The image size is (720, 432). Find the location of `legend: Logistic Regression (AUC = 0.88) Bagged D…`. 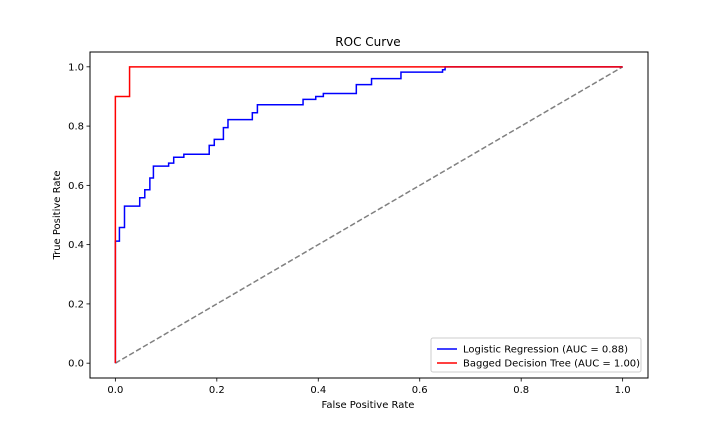

legend: Logistic Regression (AUC = 0.88) Bagged D… is located at coordinates (536, 355).